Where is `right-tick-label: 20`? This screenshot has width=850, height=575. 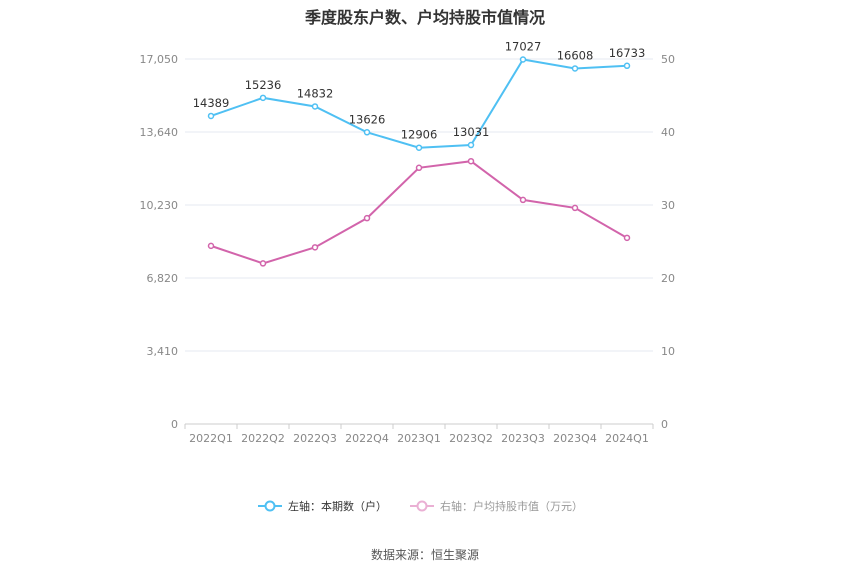
right-tick-label: 20 is located at coordinates (668, 278).